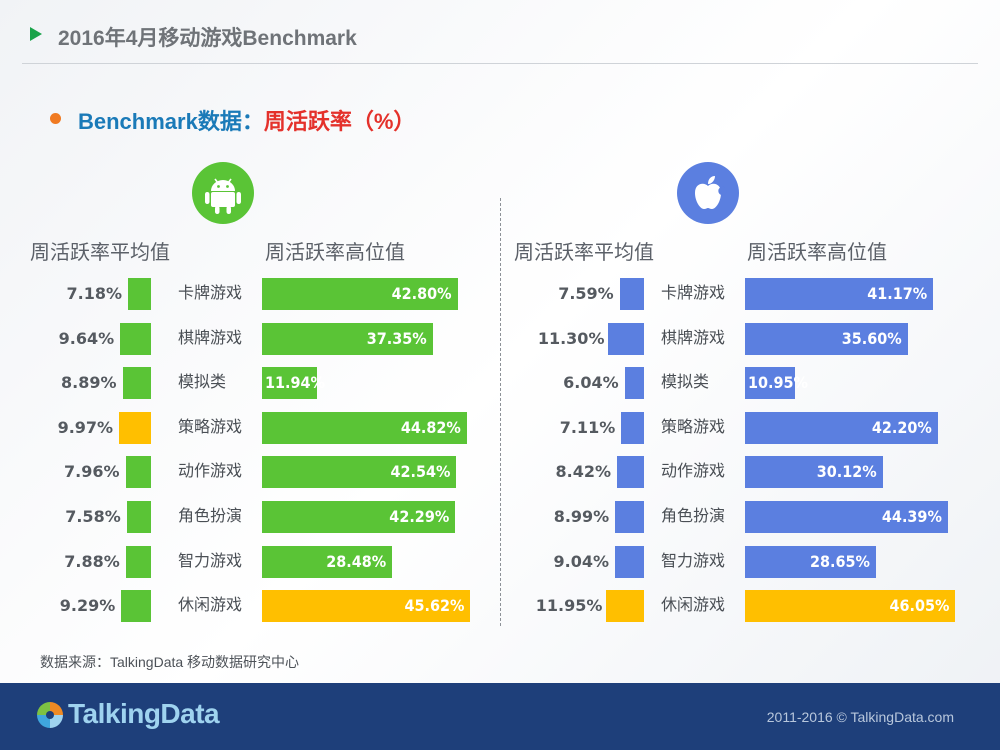  What do you see at coordinates (693, 427) in the screenshot?
I see `ios-category-label: 策略游戏` at bounding box center [693, 427].